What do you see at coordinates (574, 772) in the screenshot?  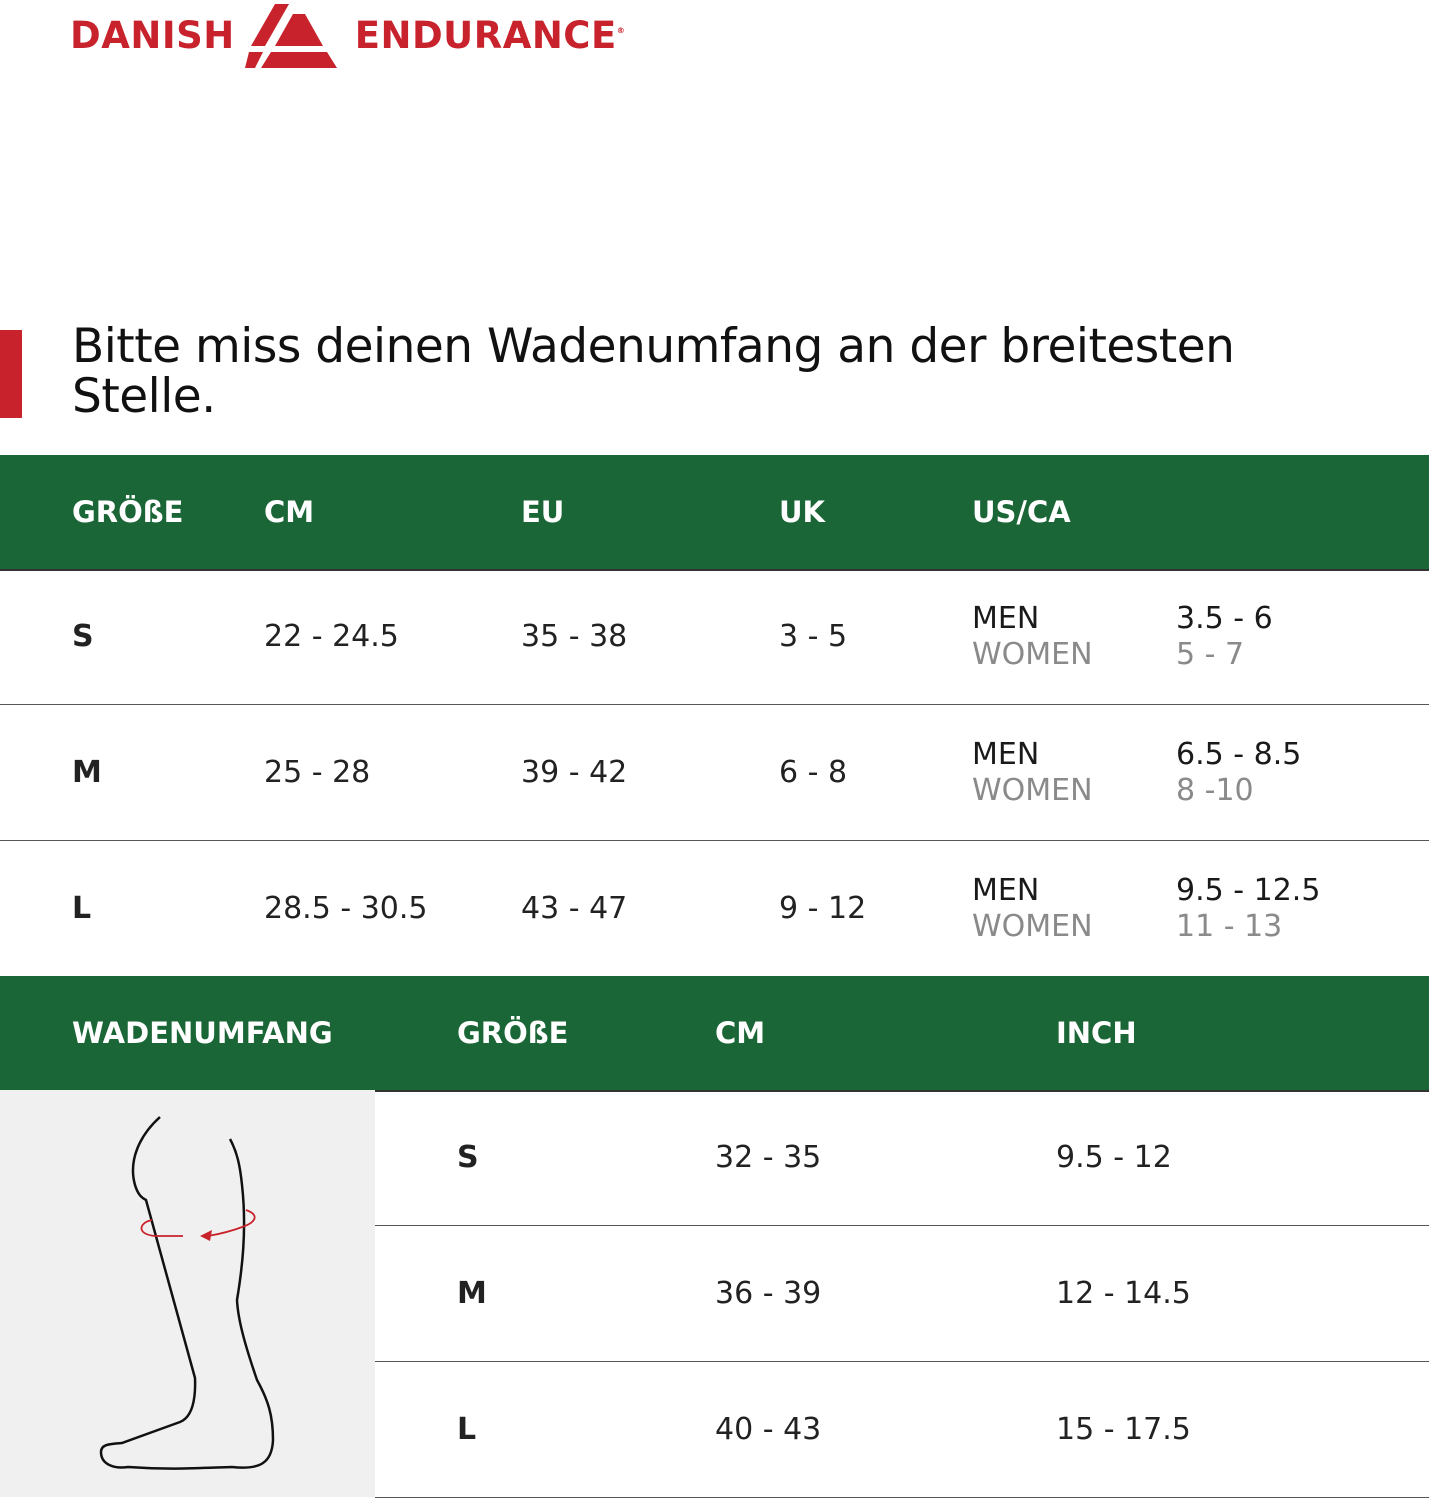 I see `eu-cell: 39 - 42` at bounding box center [574, 772].